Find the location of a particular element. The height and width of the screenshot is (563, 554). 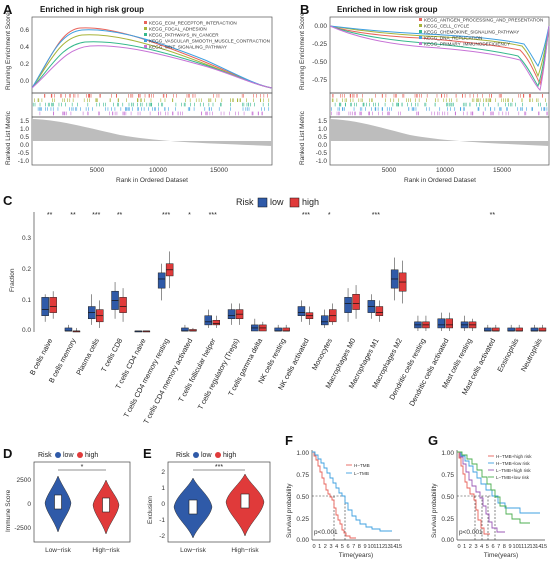

panel-f-xticks: 0 1 2 3 4 5 6 7 8 9 10 11 12 13 14 15 is located at coordinates (357, 547).